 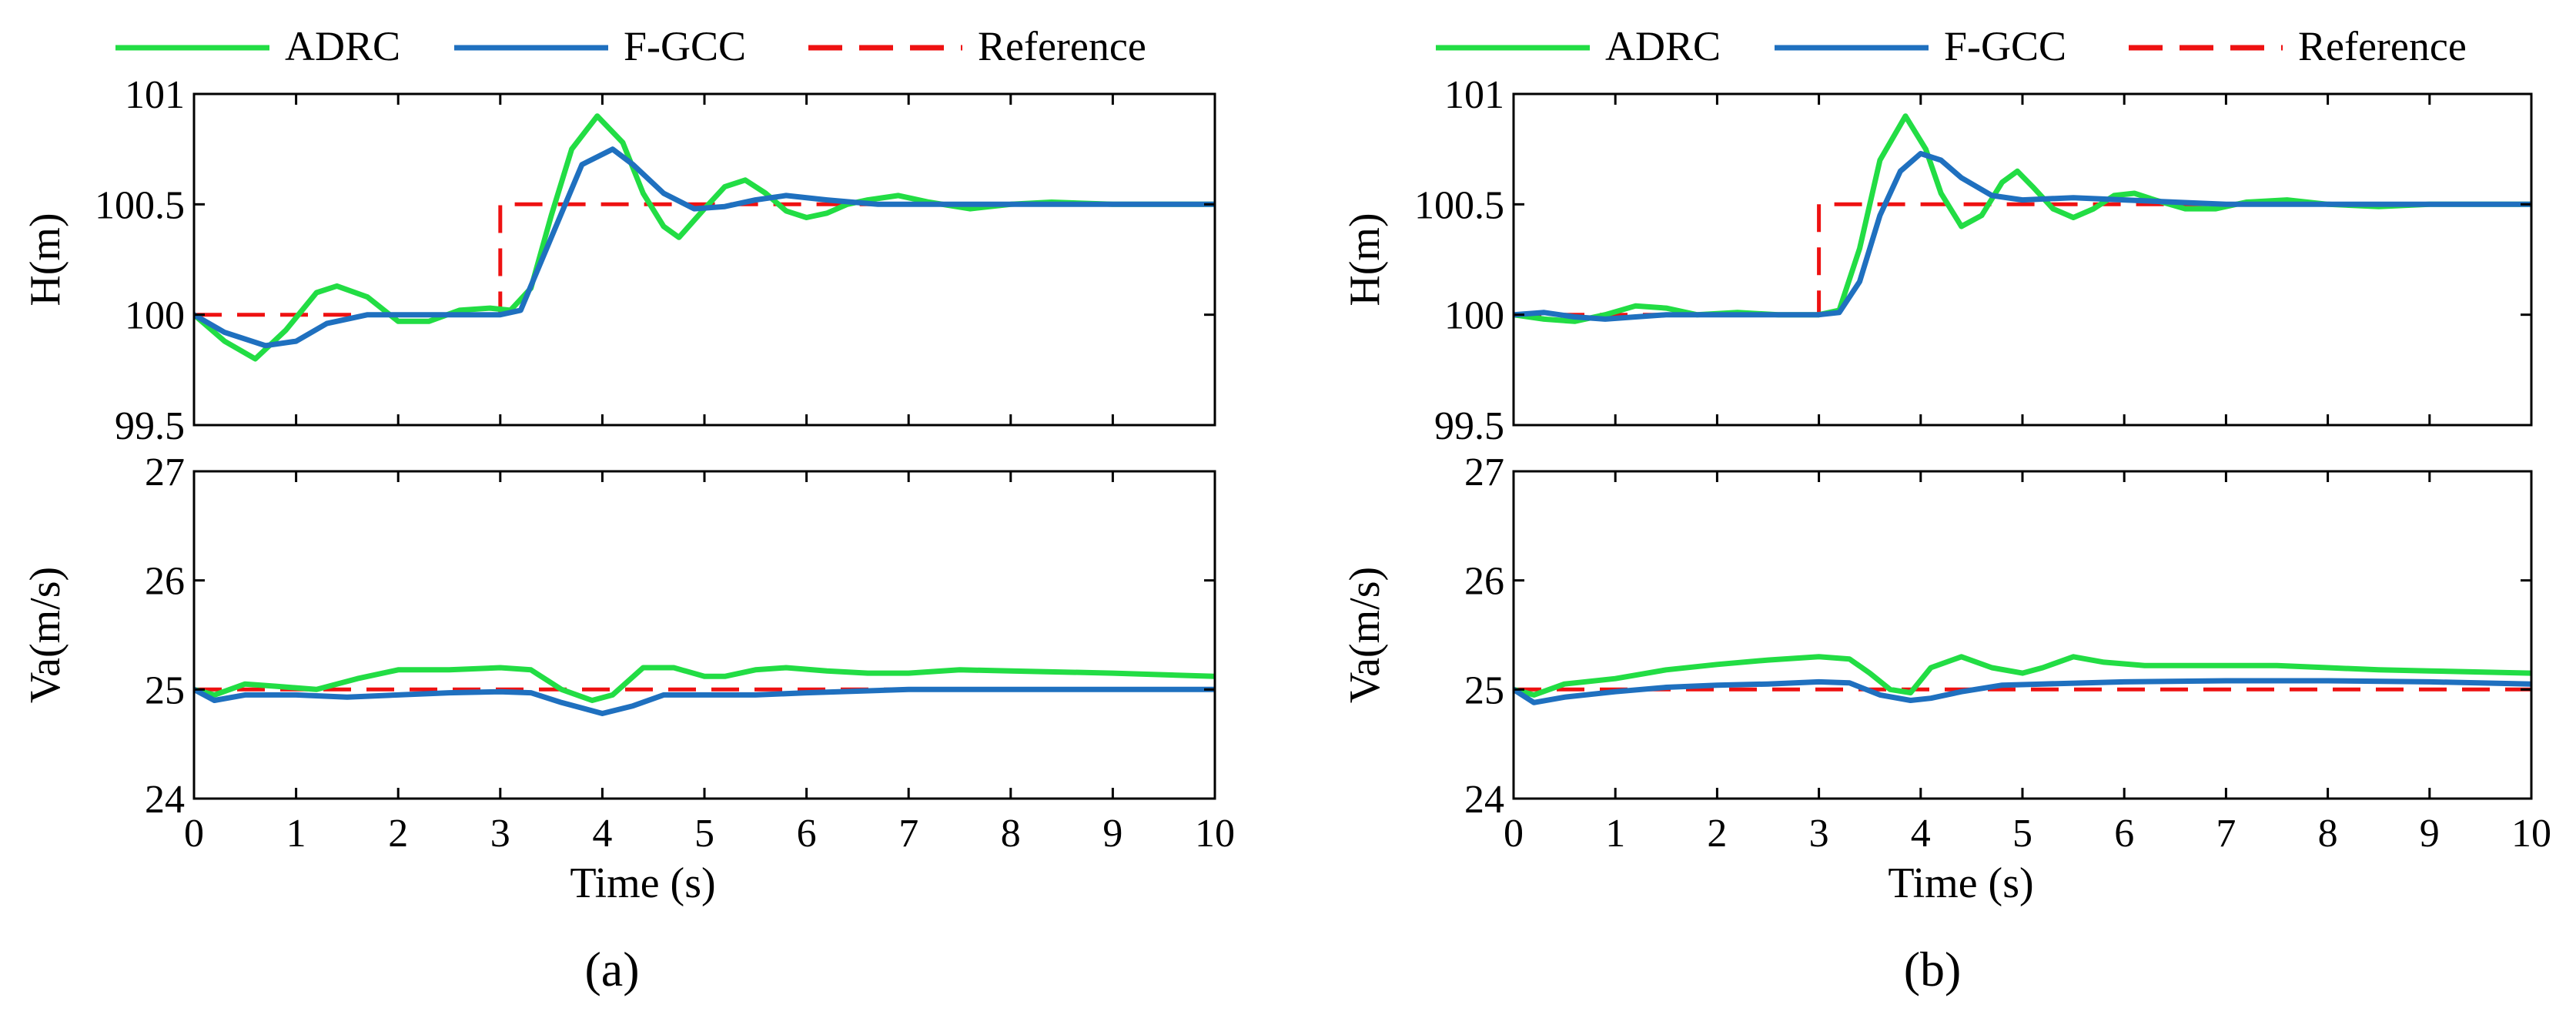 I want to click on panel-label: (a), so click(x=612, y=969).